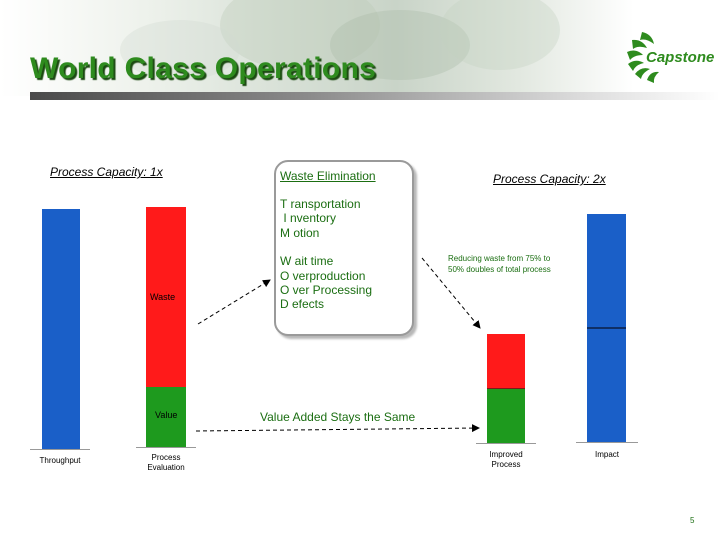 The height and width of the screenshot is (540, 720). I want to click on process-evaluation-label: Process Evaluation, so click(166, 463).